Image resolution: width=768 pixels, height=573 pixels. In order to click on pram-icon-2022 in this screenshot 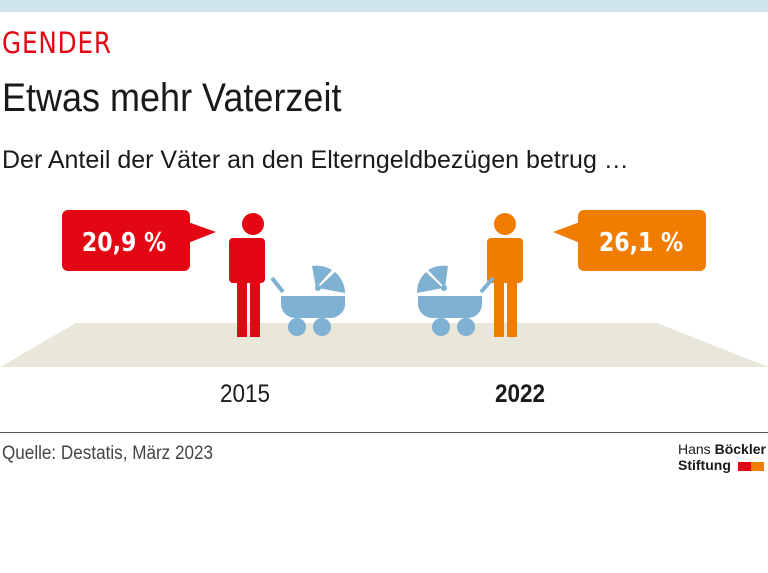, I will do `click(455, 300)`.